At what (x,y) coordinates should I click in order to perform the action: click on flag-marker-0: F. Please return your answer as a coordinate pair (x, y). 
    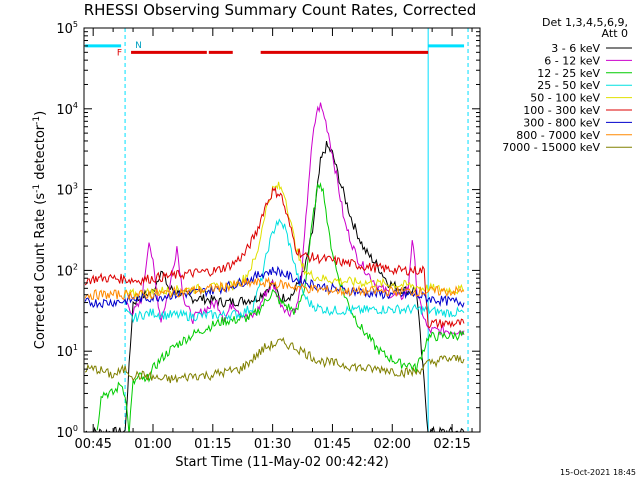
    Looking at the image, I should click on (119, 53).